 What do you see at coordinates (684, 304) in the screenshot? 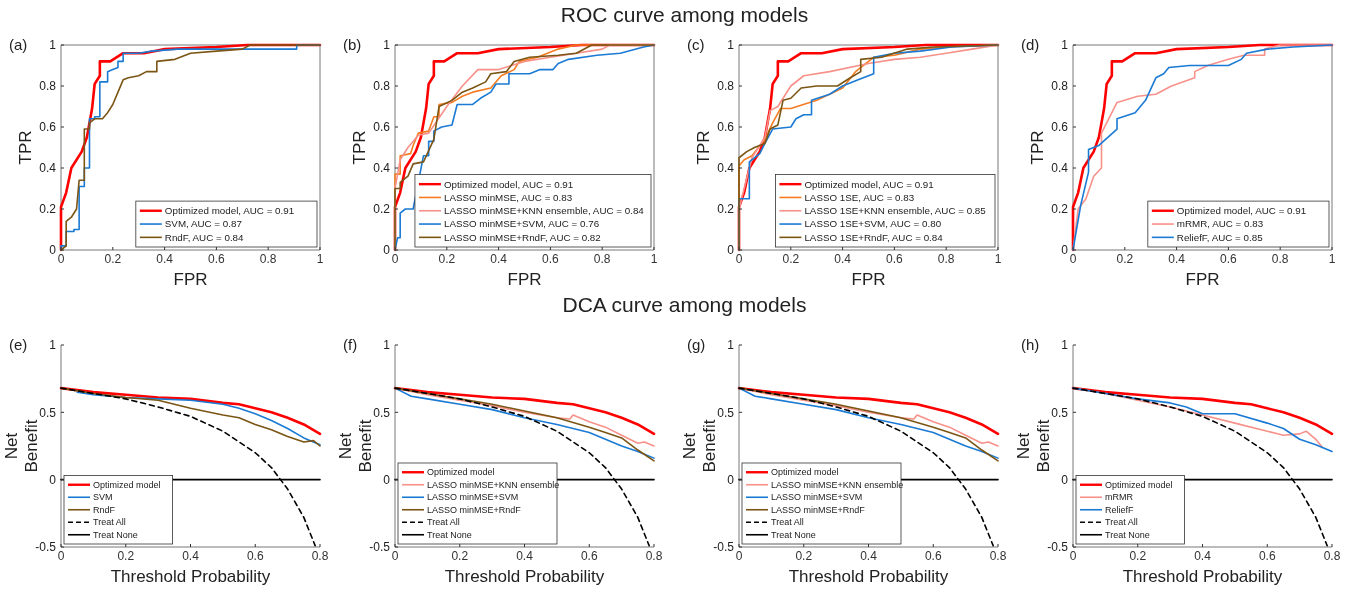
I see `text: DCA curve among models` at bounding box center [684, 304].